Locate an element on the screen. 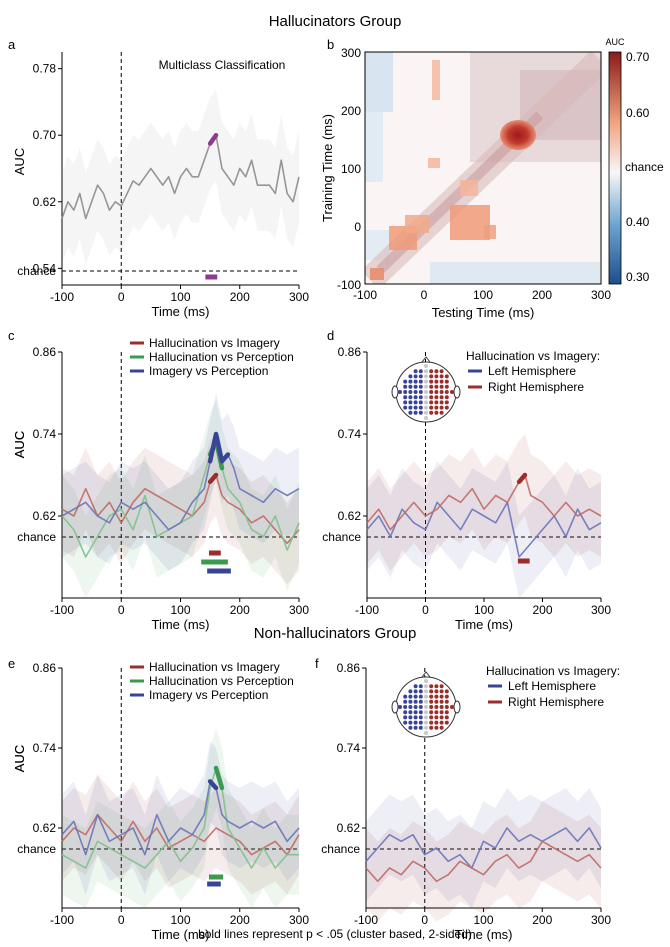 The height and width of the screenshot is (947, 670). y-tick-label: 0.74 is located at coordinates (45, 748).